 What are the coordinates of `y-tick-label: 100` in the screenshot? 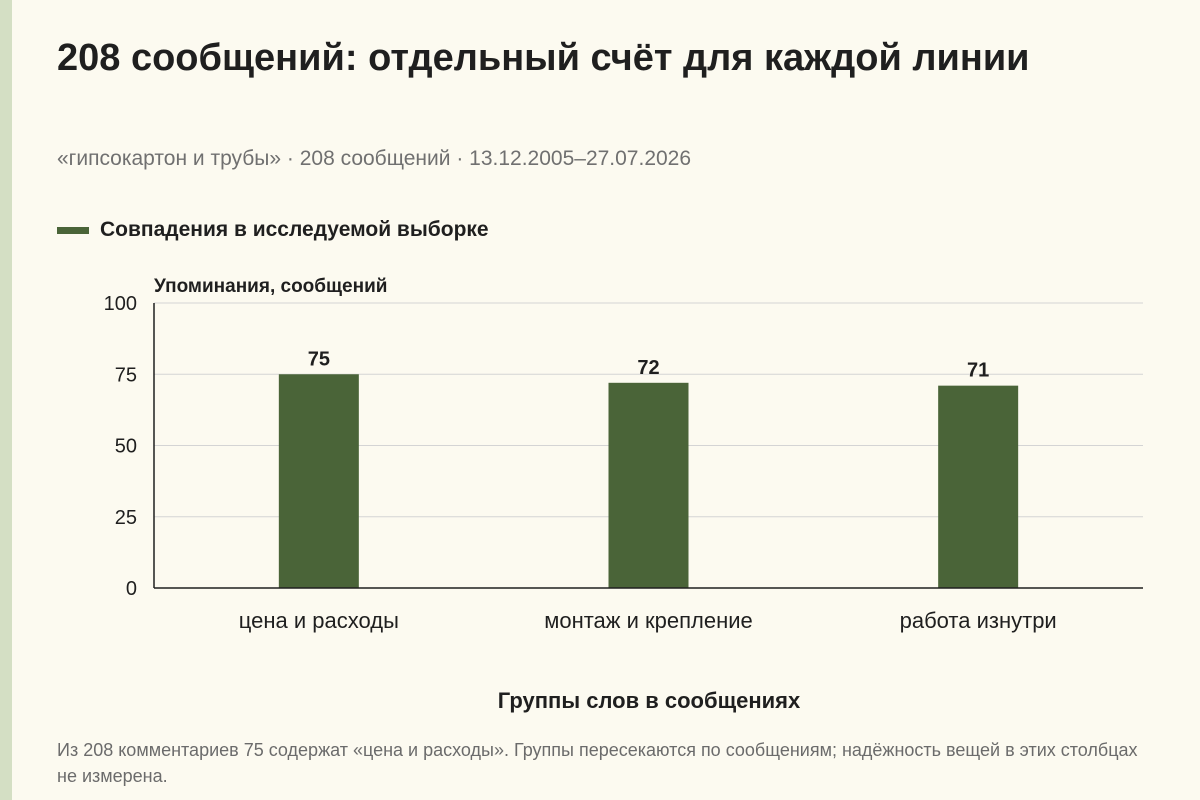 It's located at (120, 304).